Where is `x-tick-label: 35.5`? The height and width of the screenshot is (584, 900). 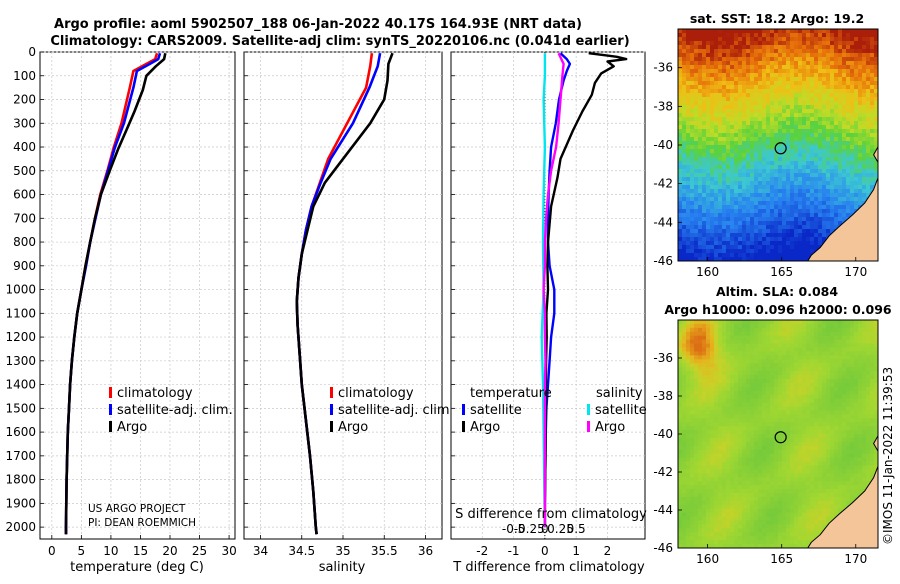 x-tick-label: 35.5 is located at coordinates (384, 551).